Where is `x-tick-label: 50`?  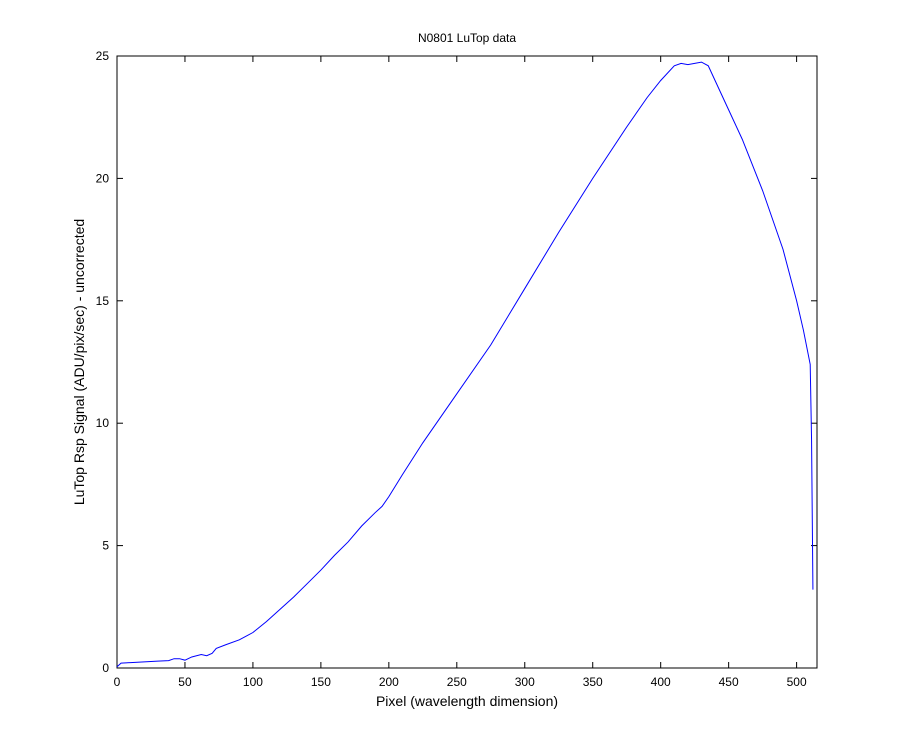 x-tick-label: 50 is located at coordinates (185, 682).